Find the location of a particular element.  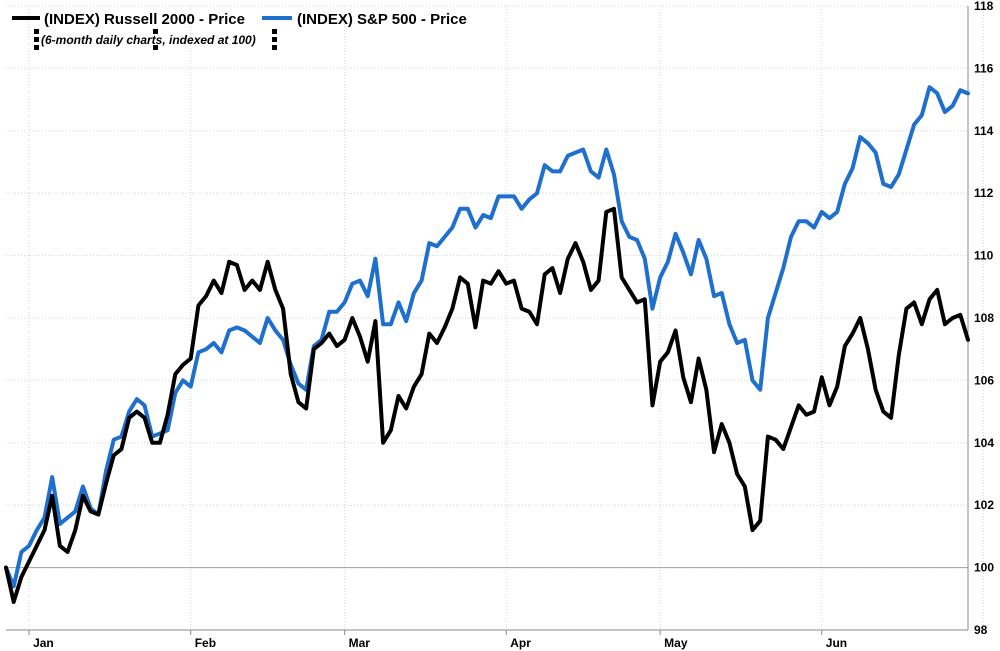

legend-label-russell-2000: (INDEX) Russell 2000 - Price is located at coordinates (144, 19).